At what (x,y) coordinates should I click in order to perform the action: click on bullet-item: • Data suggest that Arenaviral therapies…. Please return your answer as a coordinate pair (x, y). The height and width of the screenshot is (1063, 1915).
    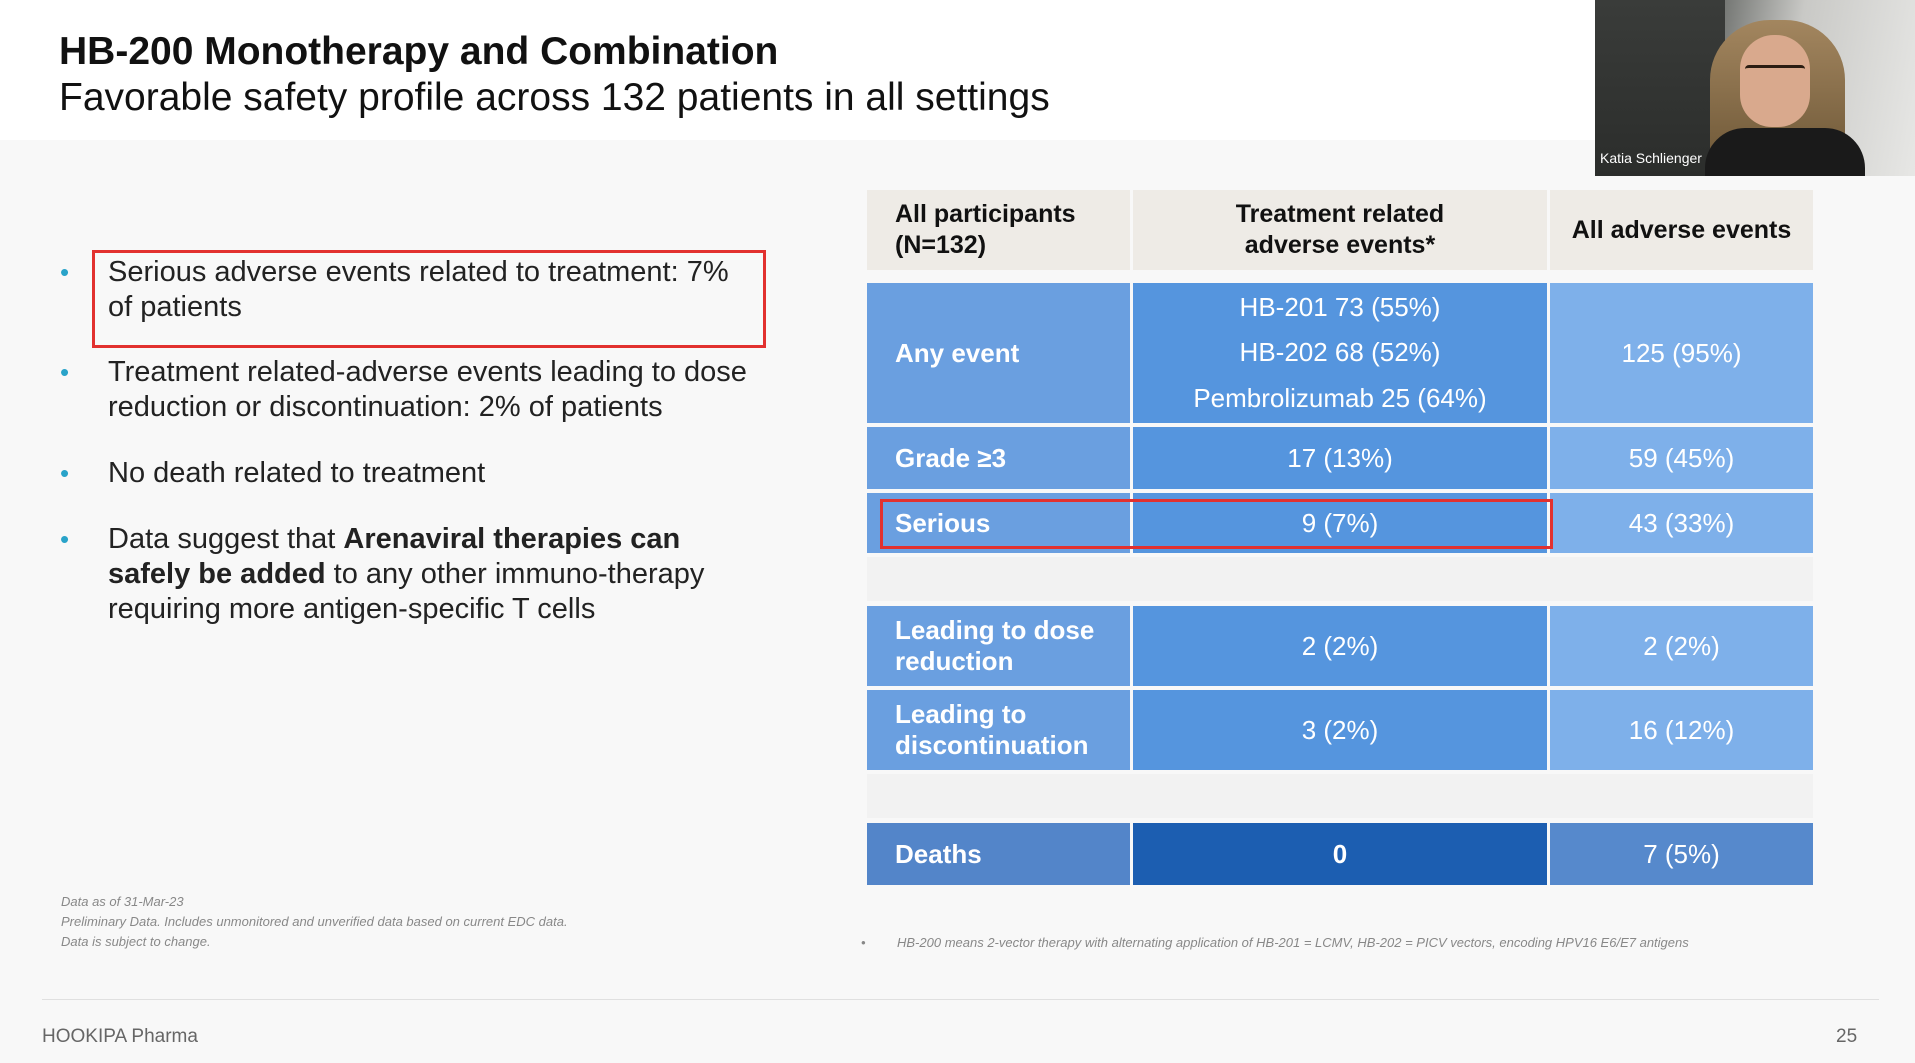
    Looking at the image, I should click on (410, 574).